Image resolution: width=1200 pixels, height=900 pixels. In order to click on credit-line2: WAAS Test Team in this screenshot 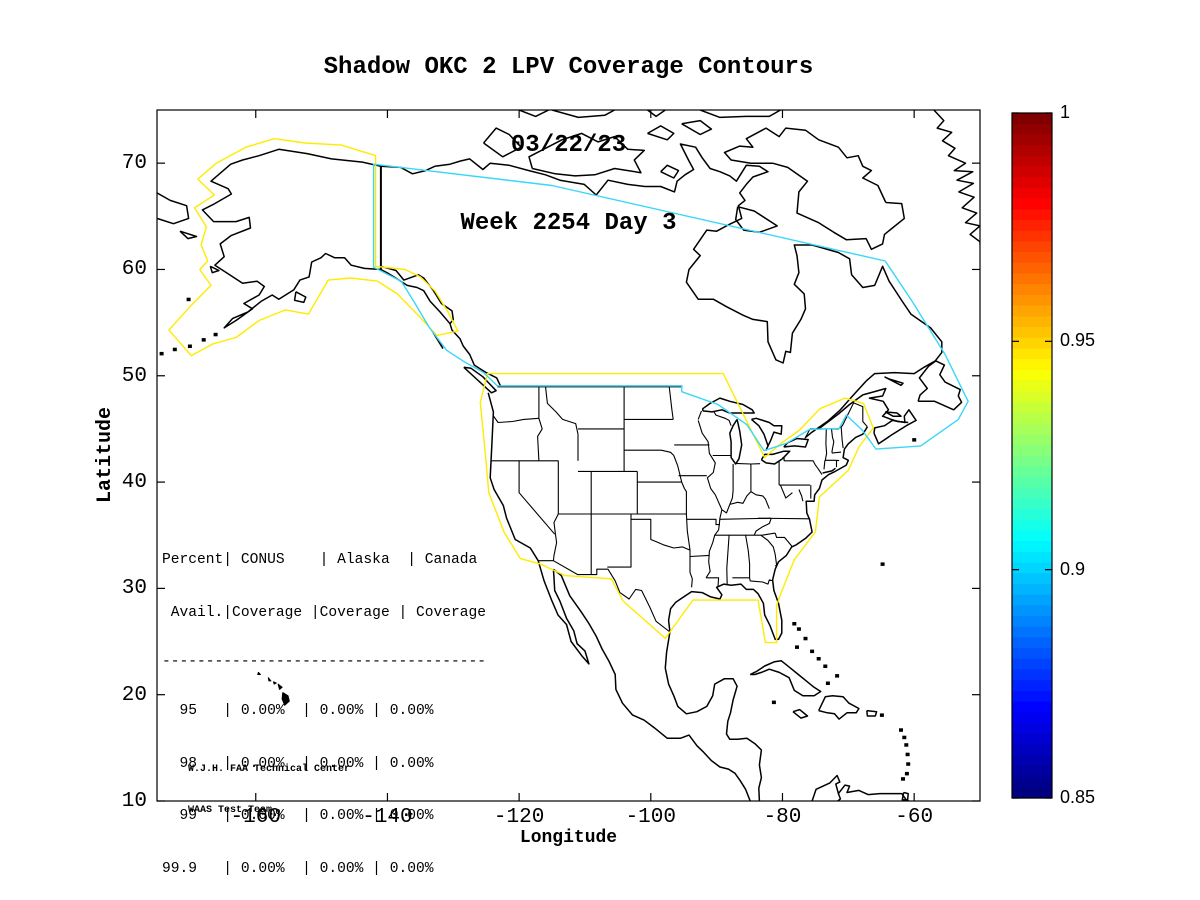, I will do `click(230, 810)`.